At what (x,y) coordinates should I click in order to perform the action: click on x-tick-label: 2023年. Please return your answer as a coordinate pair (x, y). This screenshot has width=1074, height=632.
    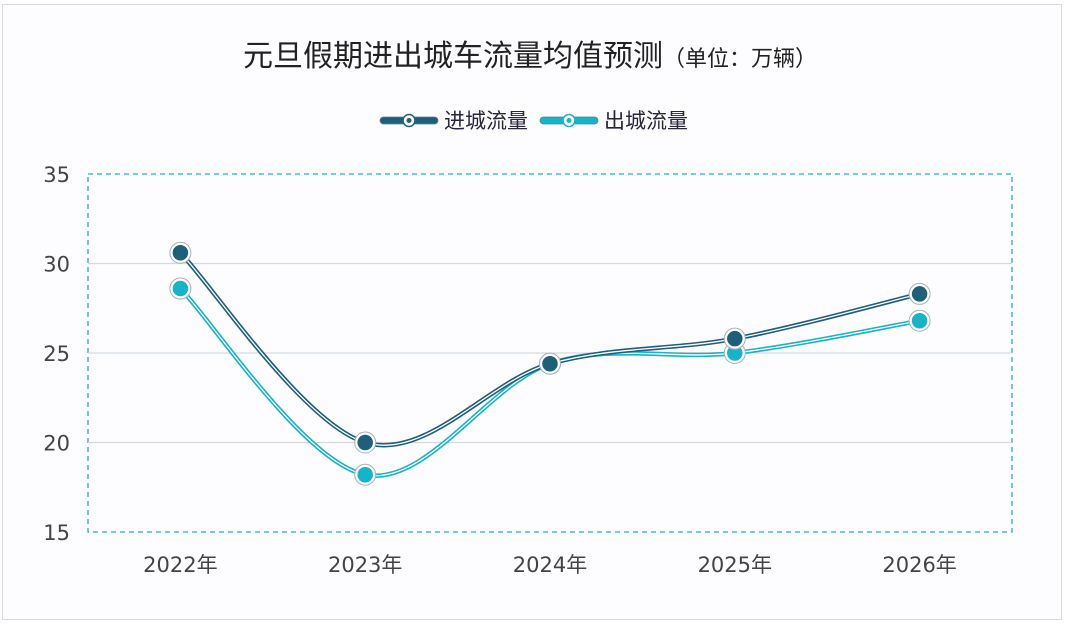
    Looking at the image, I should click on (365, 565).